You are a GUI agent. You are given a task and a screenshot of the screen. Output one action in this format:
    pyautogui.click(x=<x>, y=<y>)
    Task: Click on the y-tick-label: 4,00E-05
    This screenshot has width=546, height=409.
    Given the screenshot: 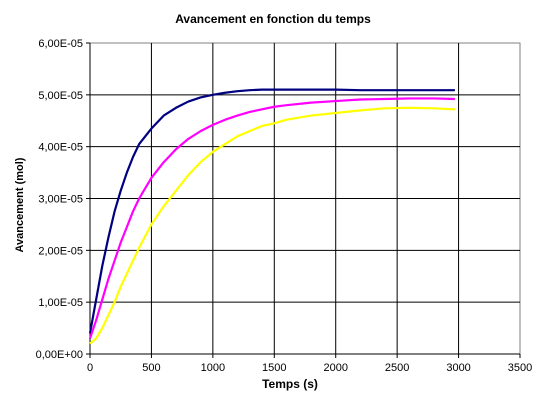 What is the action you would take?
    pyautogui.click(x=60, y=148)
    